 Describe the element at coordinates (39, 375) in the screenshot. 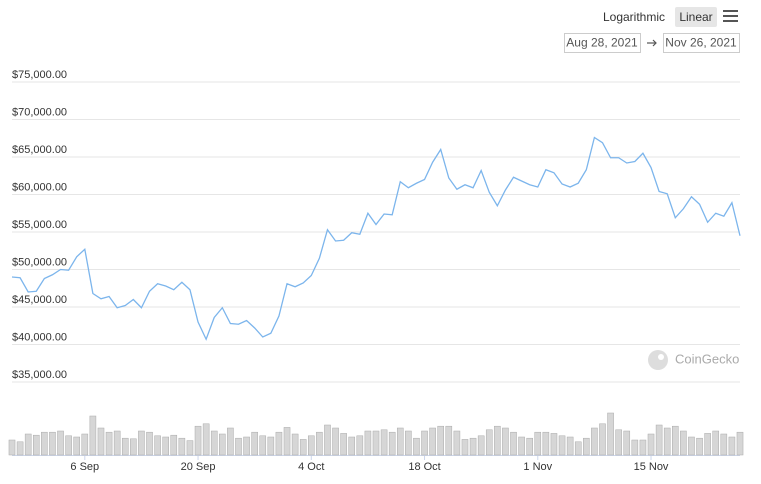

I see `y-tick-label: $35,000.00` at that location.